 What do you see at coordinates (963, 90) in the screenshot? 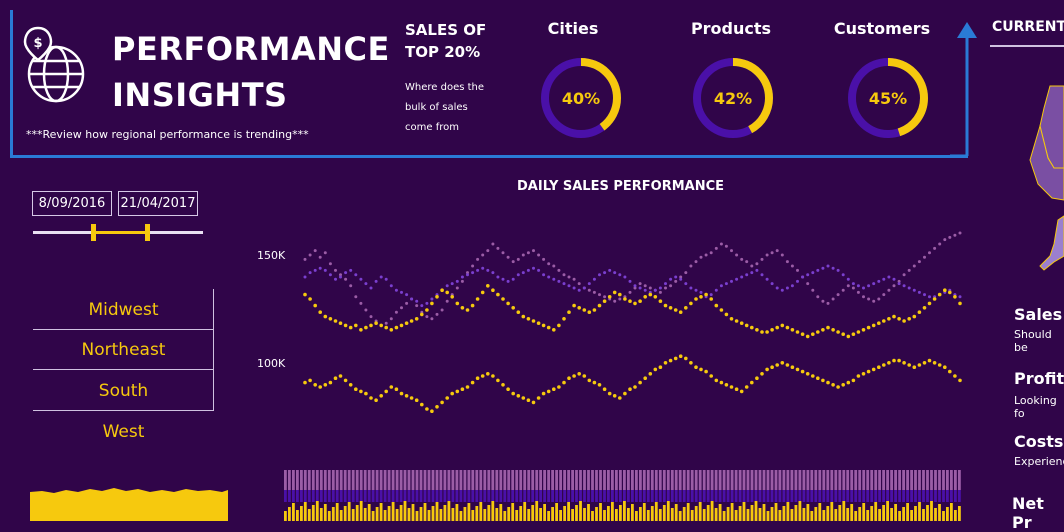
I see `header-frame-arrow` at bounding box center [963, 90].